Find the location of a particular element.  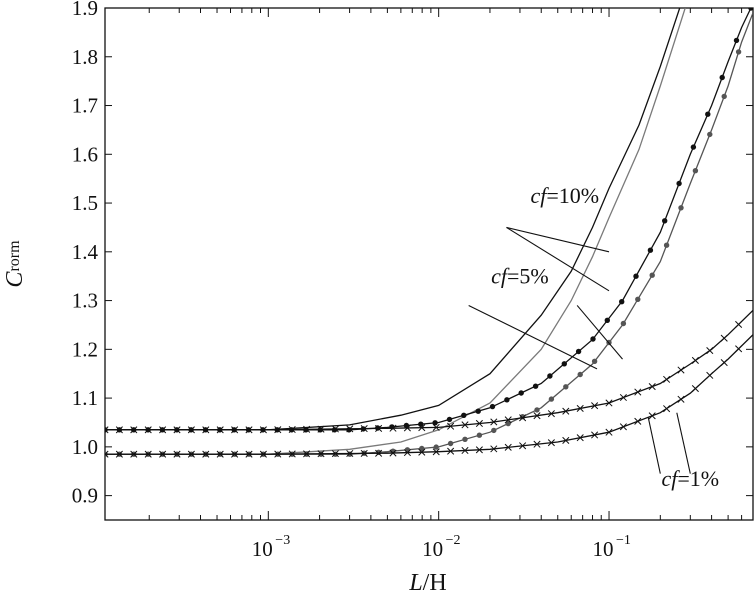

y-tick-label: 1.5 is located at coordinates (85, 203).